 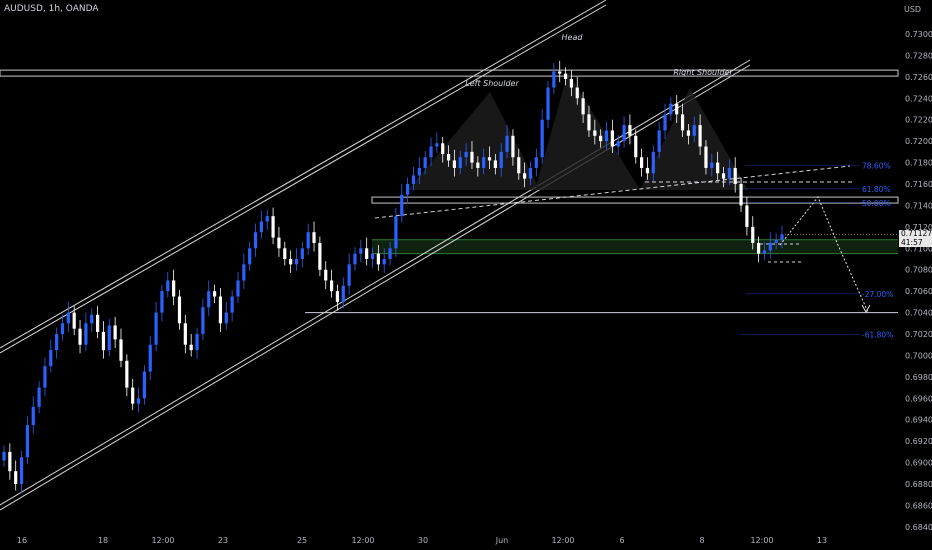 What do you see at coordinates (302, 540) in the screenshot?
I see `time-tick-label: 25` at bounding box center [302, 540].